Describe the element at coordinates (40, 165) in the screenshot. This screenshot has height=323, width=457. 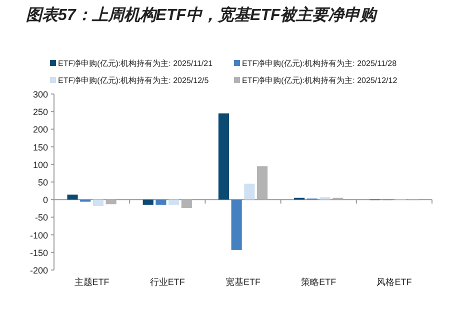
I see `y-tick-label: 100` at that location.